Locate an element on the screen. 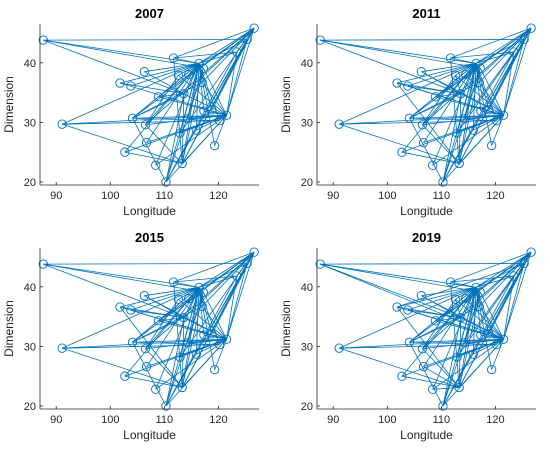  y-tick-label: 40 is located at coordinates (30, 64).